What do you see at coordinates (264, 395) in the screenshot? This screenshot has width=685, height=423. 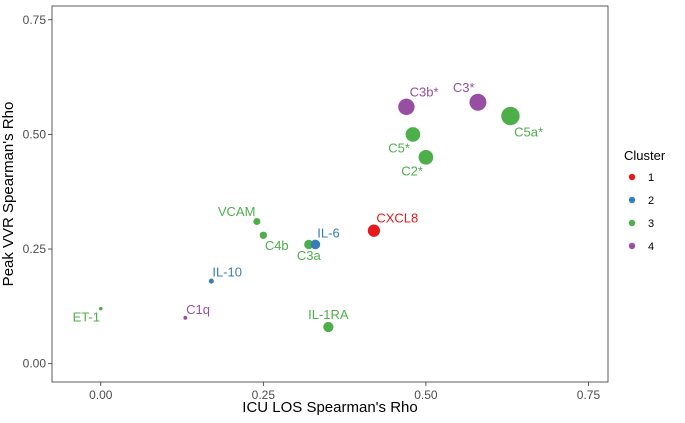 I see `x-tick-label: 0.25` at bounding box center [264, 395].